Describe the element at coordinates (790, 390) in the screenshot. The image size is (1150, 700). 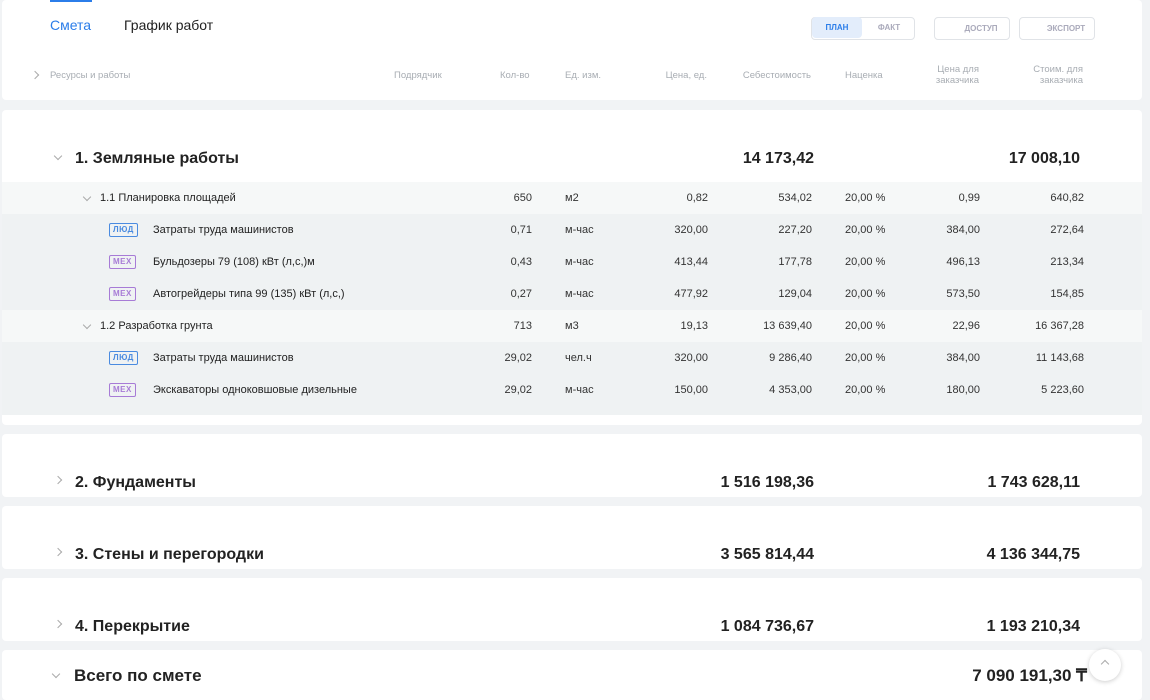
I see `cell-cost: 4 353,00` at that location.